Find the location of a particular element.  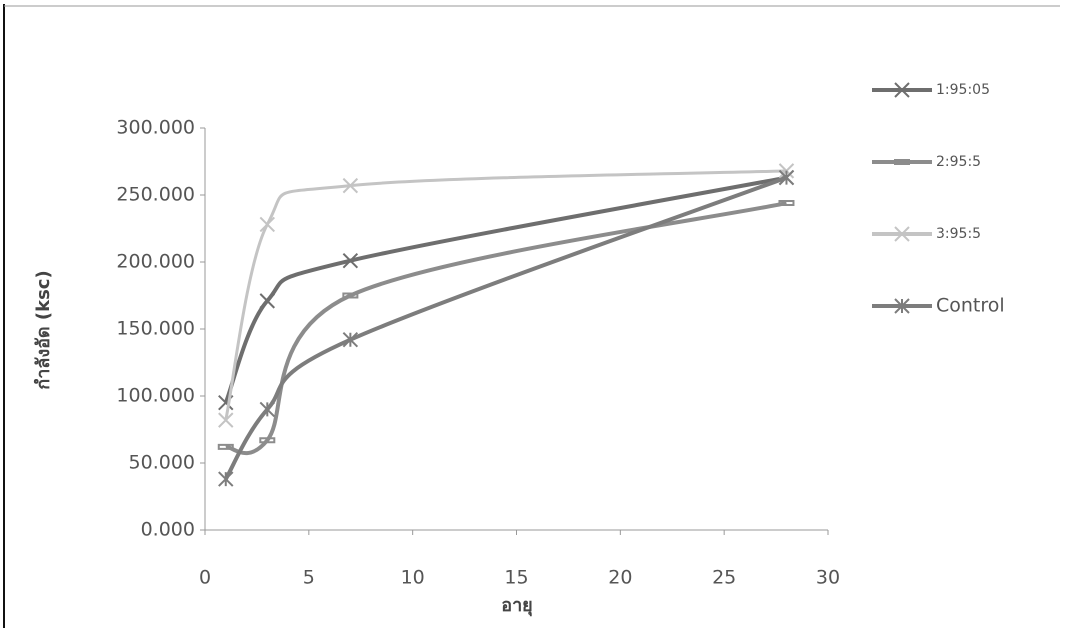

legend-label: 2:95:5 is located at coordinates (958, 162).